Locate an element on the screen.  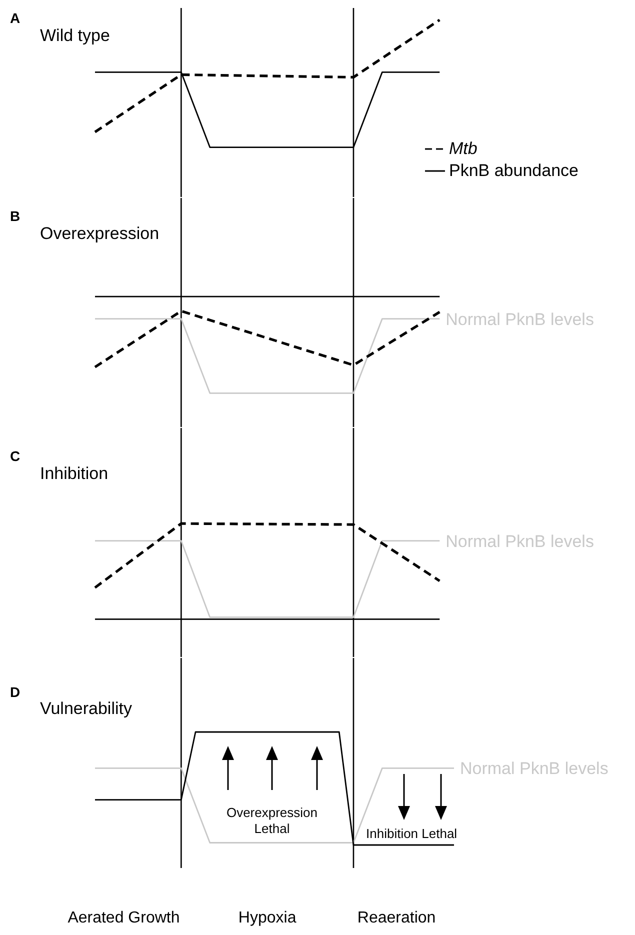
annotation: Inhibition Lethal is located at coordinates (412, 833).